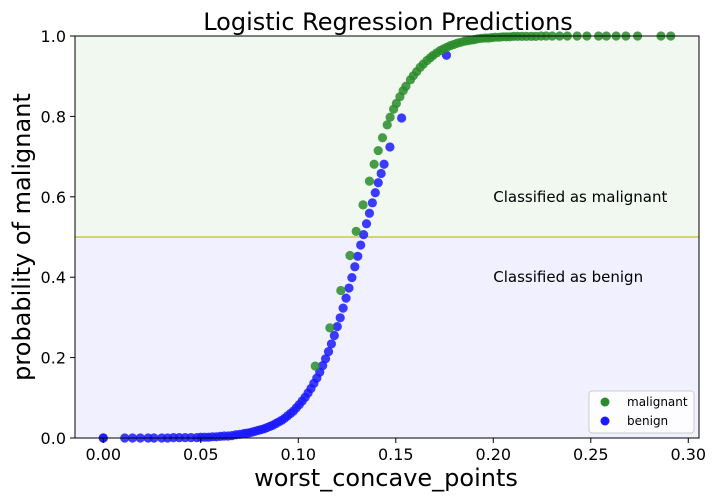 The image size is (720, 504). Describe the element at coordinates (298, 454) in the screenshot. I see `x-tick-label: 0.10` at that location.